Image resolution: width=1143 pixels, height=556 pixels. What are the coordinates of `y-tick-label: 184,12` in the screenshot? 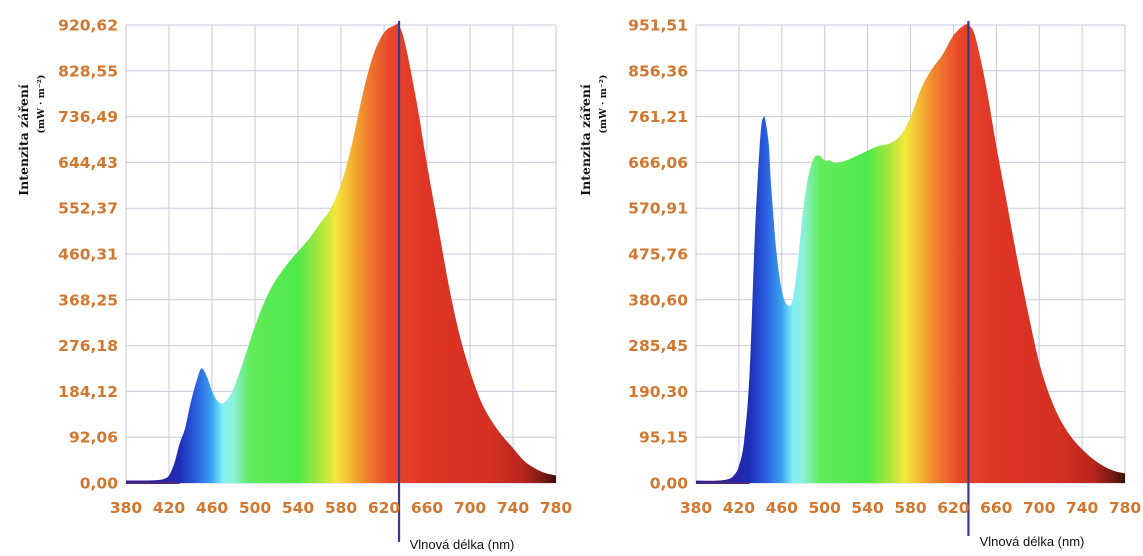 It's located at (88, 392).